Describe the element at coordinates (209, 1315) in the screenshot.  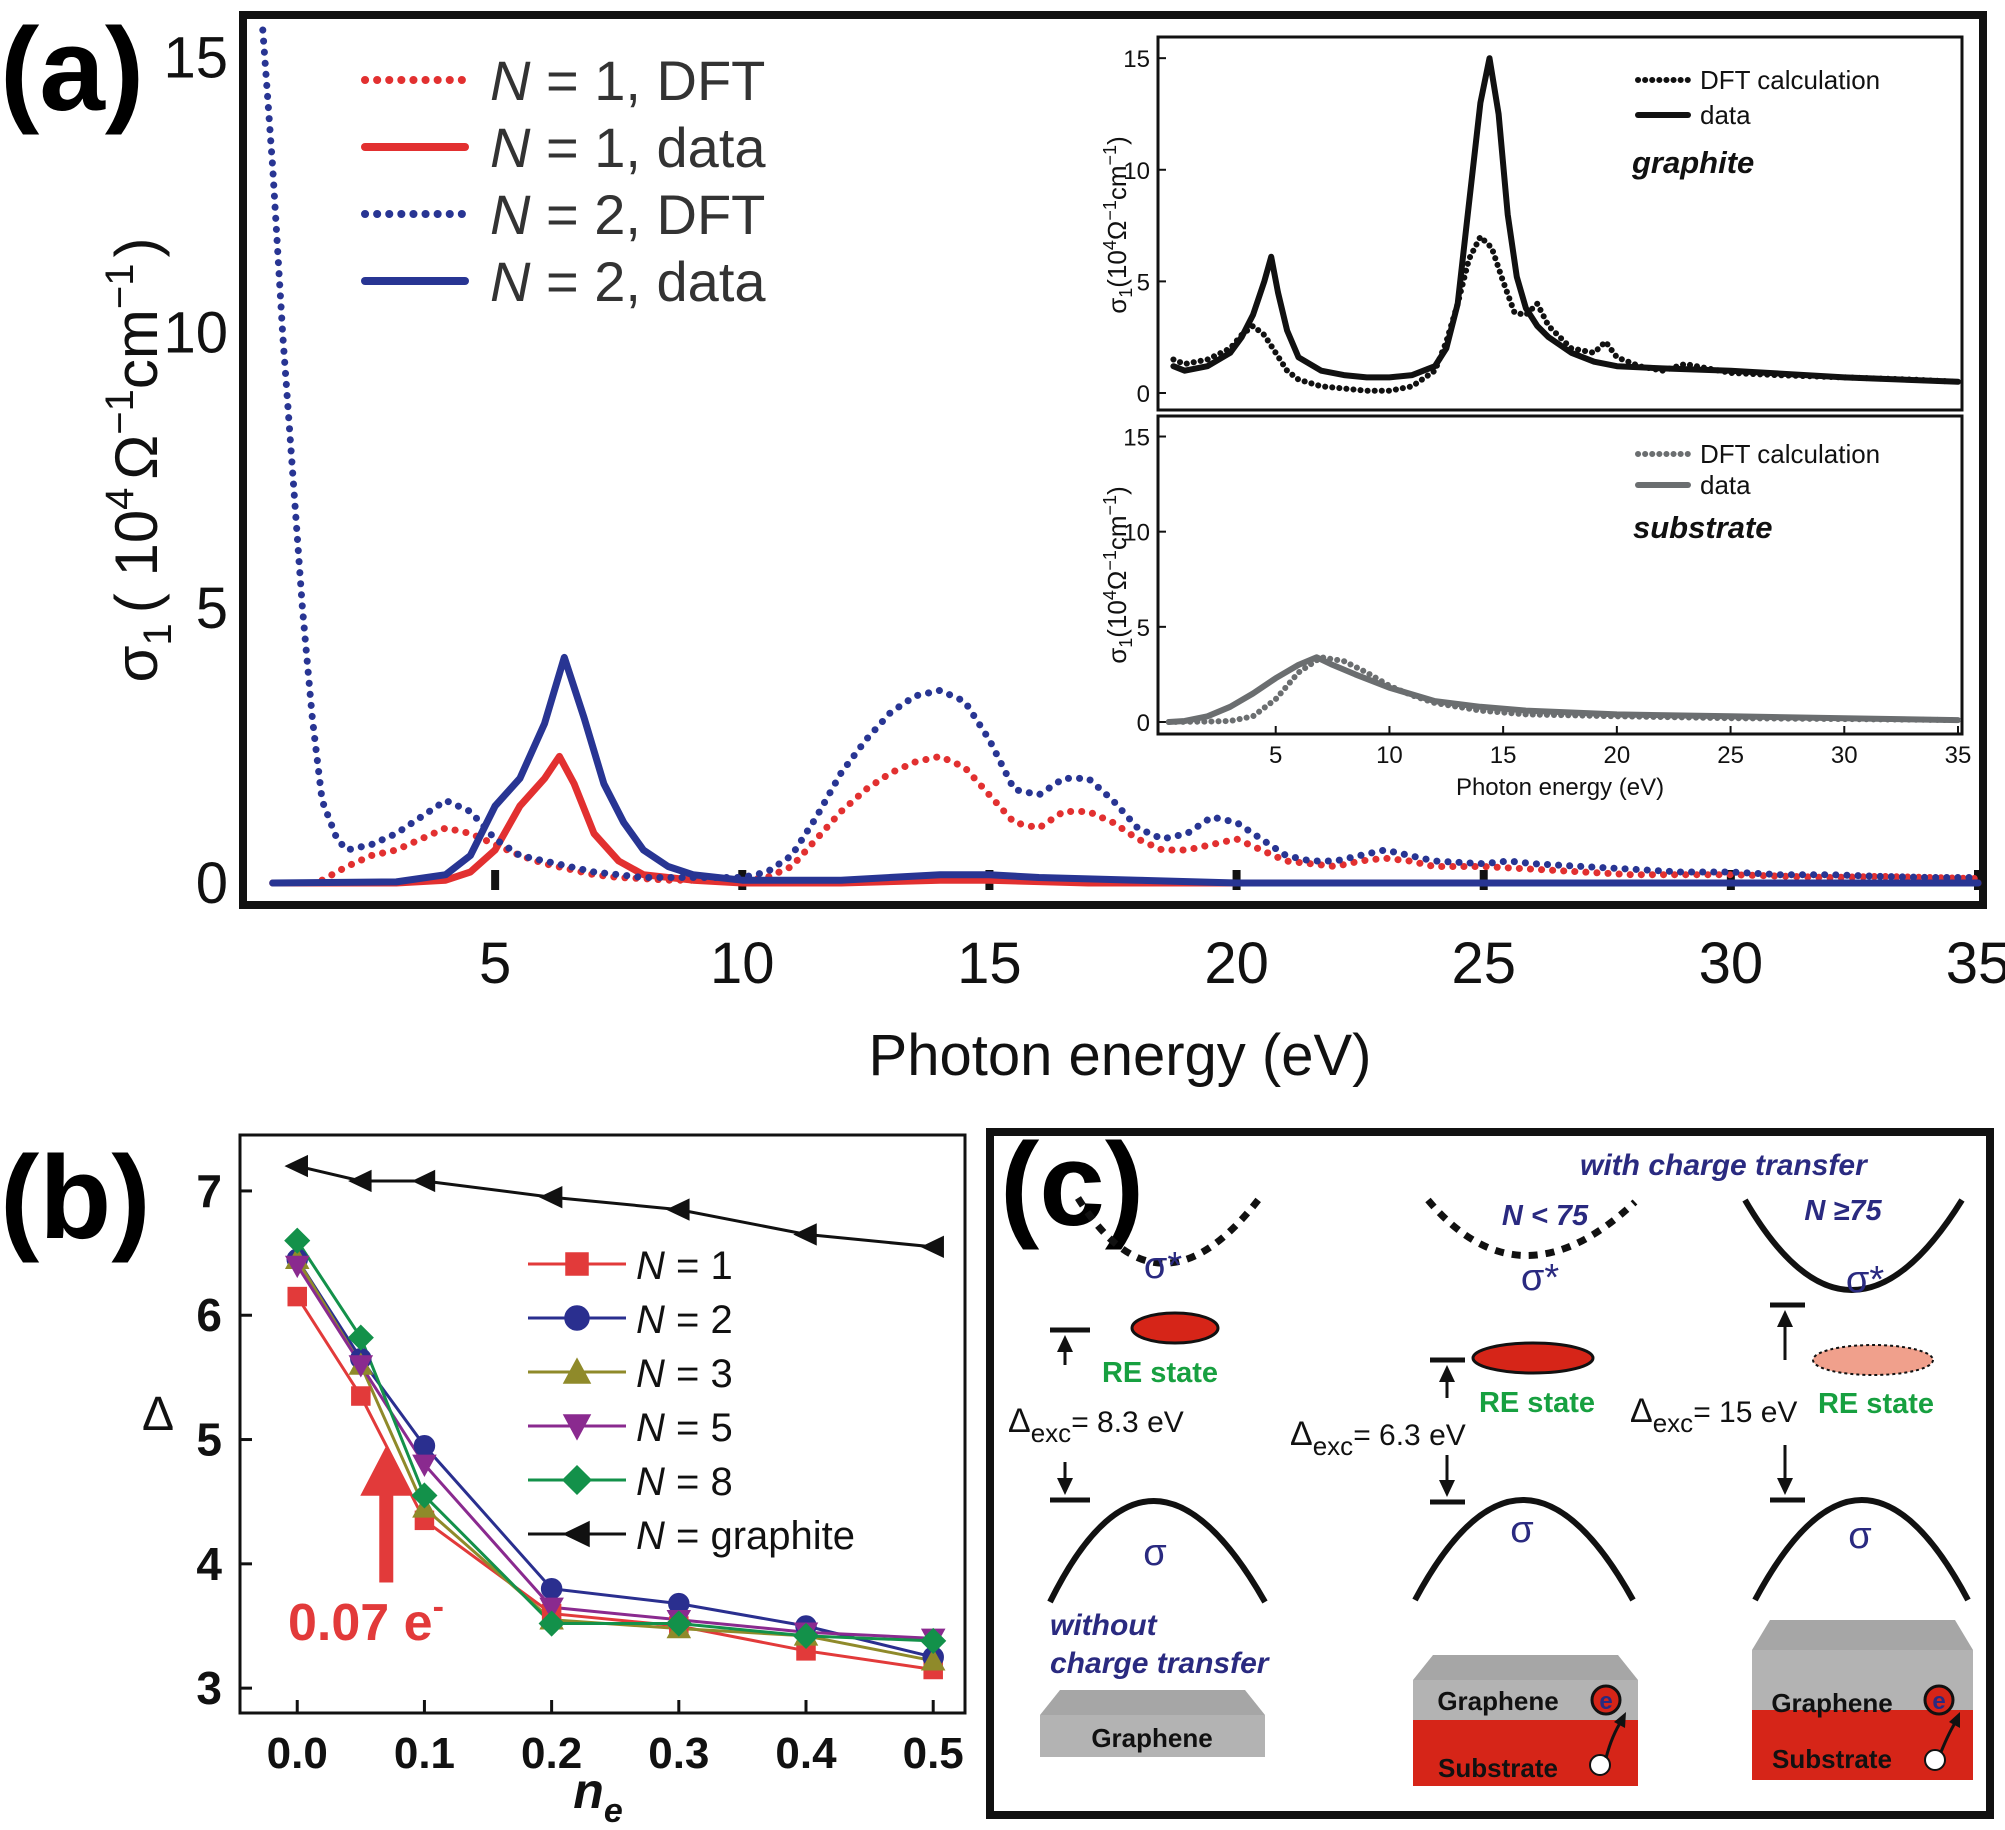
I see `y-tick-label: 6` at that location.